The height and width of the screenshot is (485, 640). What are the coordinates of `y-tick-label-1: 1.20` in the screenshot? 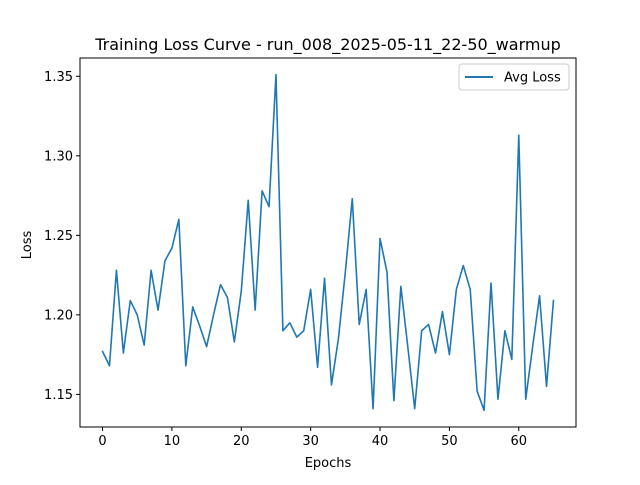 It's located at (58, 315).